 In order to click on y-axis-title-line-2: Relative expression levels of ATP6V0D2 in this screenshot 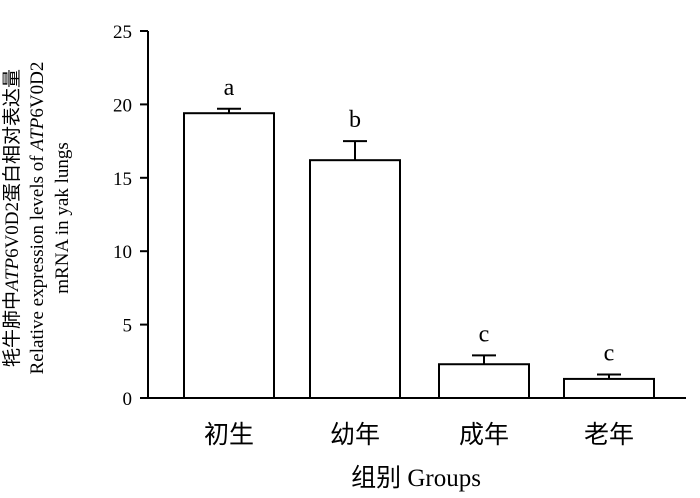, I will do `click(37, 218)`.